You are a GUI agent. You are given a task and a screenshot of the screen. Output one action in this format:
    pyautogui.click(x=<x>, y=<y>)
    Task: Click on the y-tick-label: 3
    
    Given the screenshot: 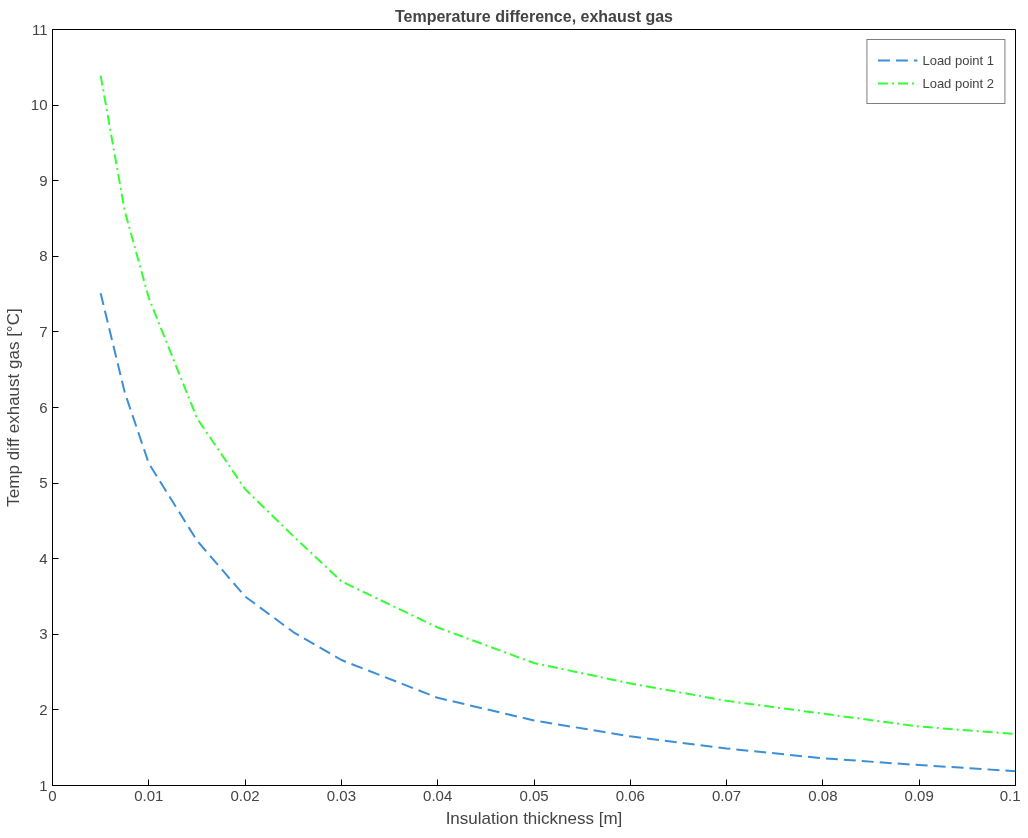 What is the action you would take?
    pyautogui.click(x=43, y=634)
    